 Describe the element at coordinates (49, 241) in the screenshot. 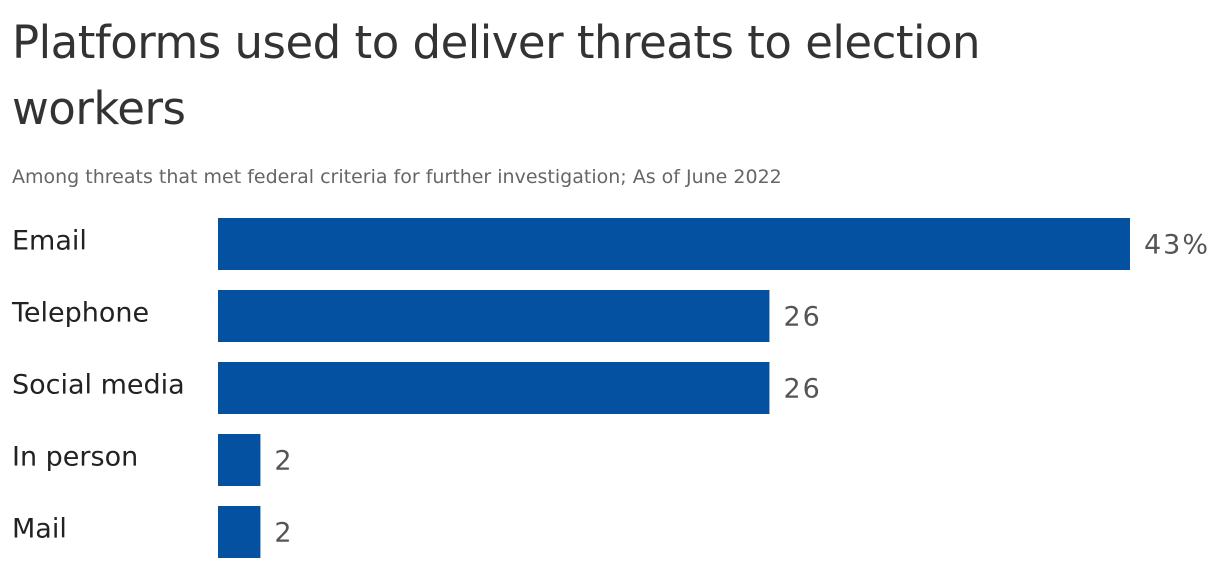

I see `category-label: Email` at that location.